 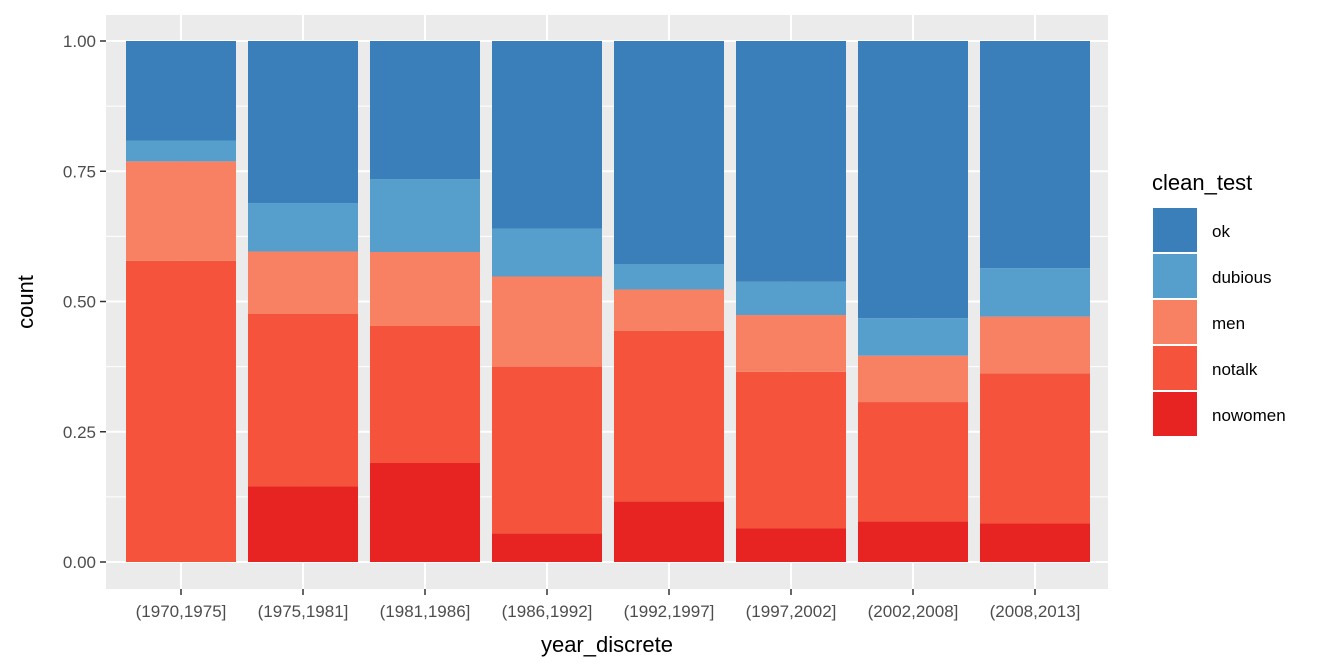 I want to click on legend-title: clean_test, so click(x=1202, y=182).